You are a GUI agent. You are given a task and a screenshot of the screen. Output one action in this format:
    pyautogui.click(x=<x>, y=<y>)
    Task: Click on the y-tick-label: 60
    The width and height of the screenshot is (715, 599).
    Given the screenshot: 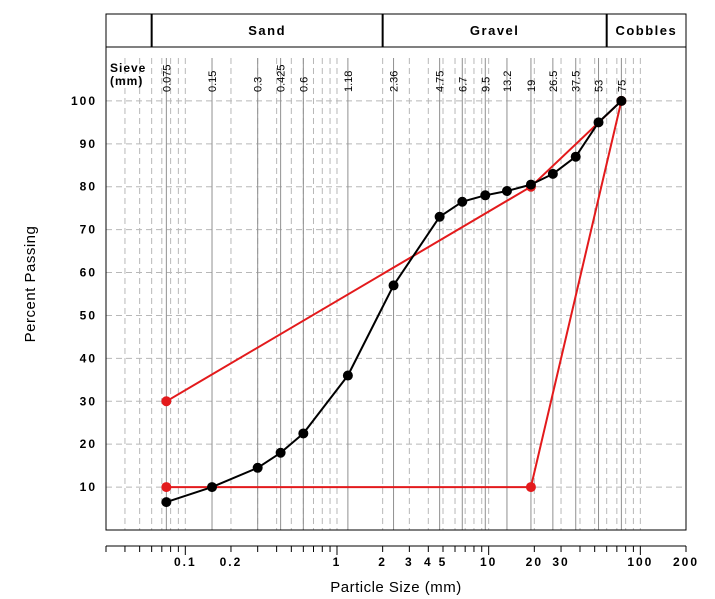 What is the action you would take?
    pyautogui.click(x=88, y=273)
    